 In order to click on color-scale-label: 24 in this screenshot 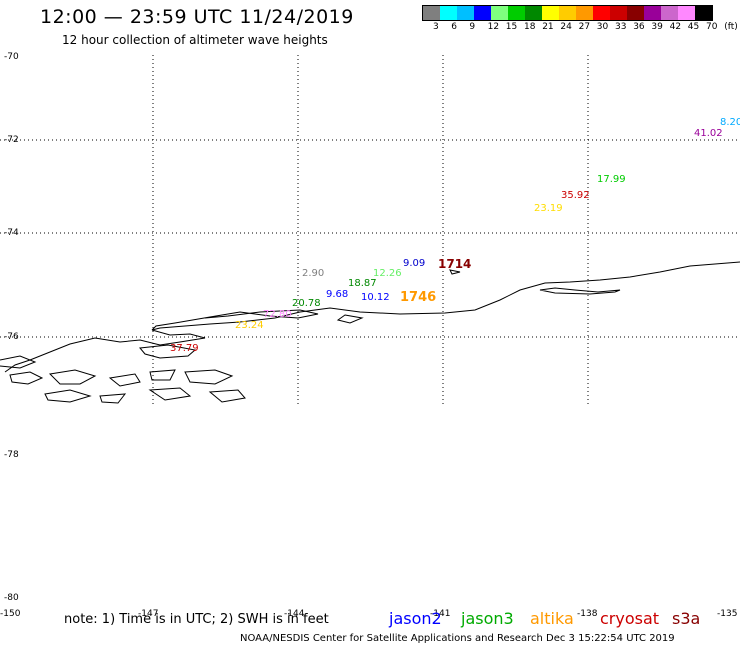, I will do `click(566, 27)`.